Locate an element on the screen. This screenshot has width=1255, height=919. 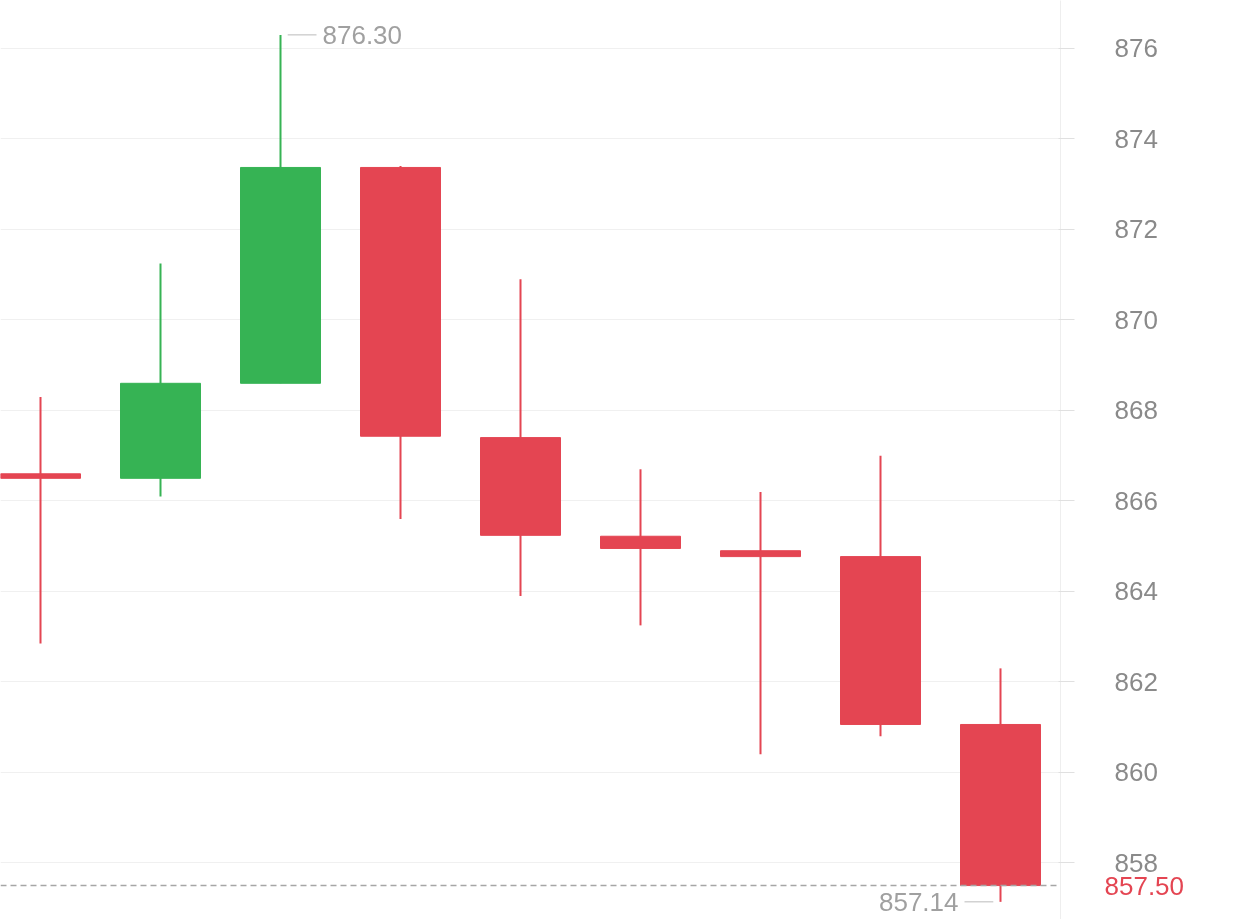
annotation: 857.14 is located at coordinates (918, 901).